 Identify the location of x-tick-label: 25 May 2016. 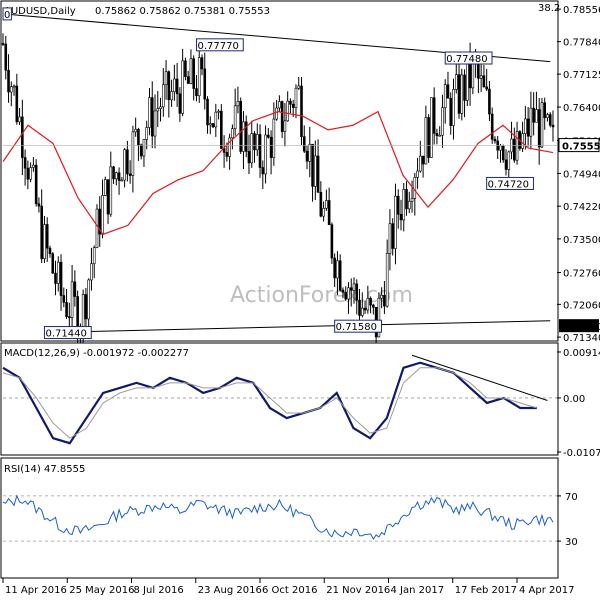
(101, 590).